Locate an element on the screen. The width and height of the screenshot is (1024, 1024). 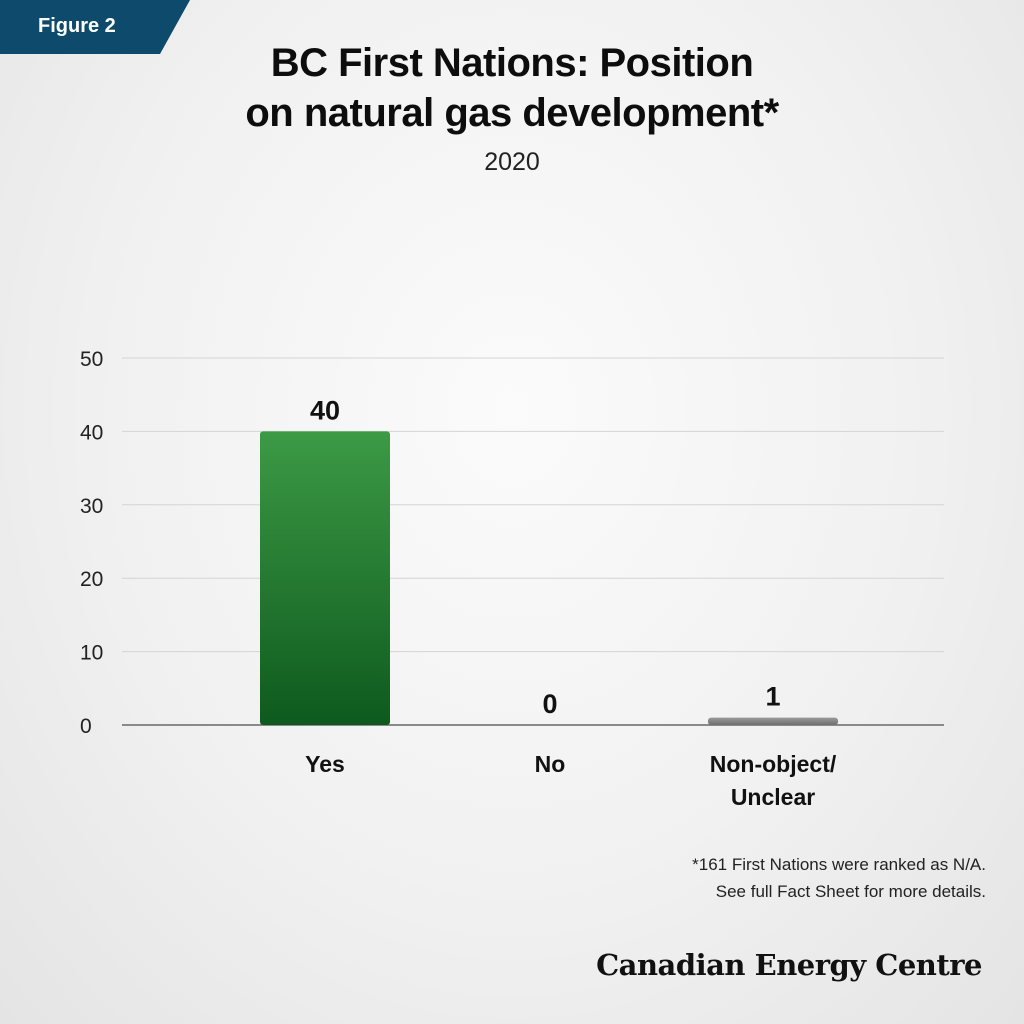
y-tick-label: 0 is located at coordinates (86, 726).